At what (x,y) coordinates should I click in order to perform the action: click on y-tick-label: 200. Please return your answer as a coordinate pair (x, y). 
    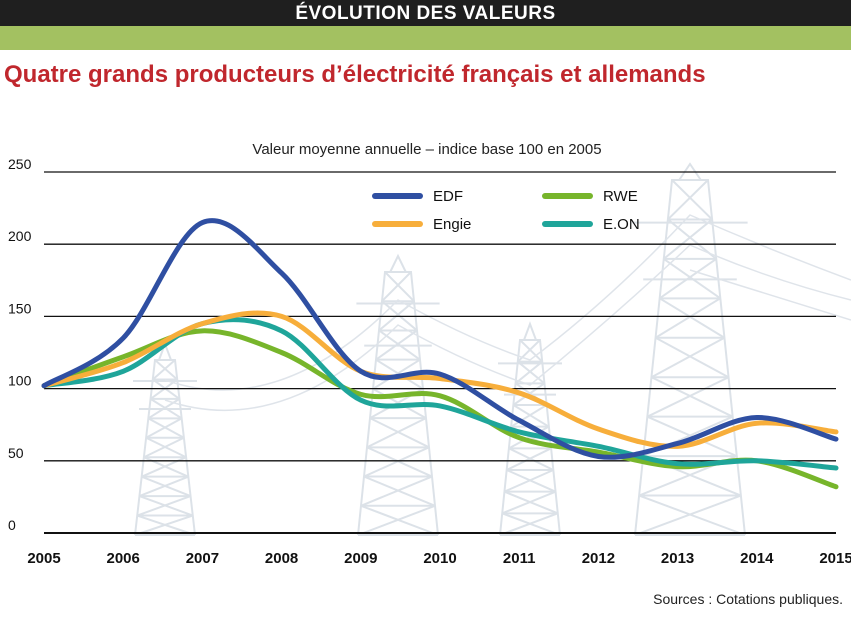
    Looking at the image, I should click on (20, 236).